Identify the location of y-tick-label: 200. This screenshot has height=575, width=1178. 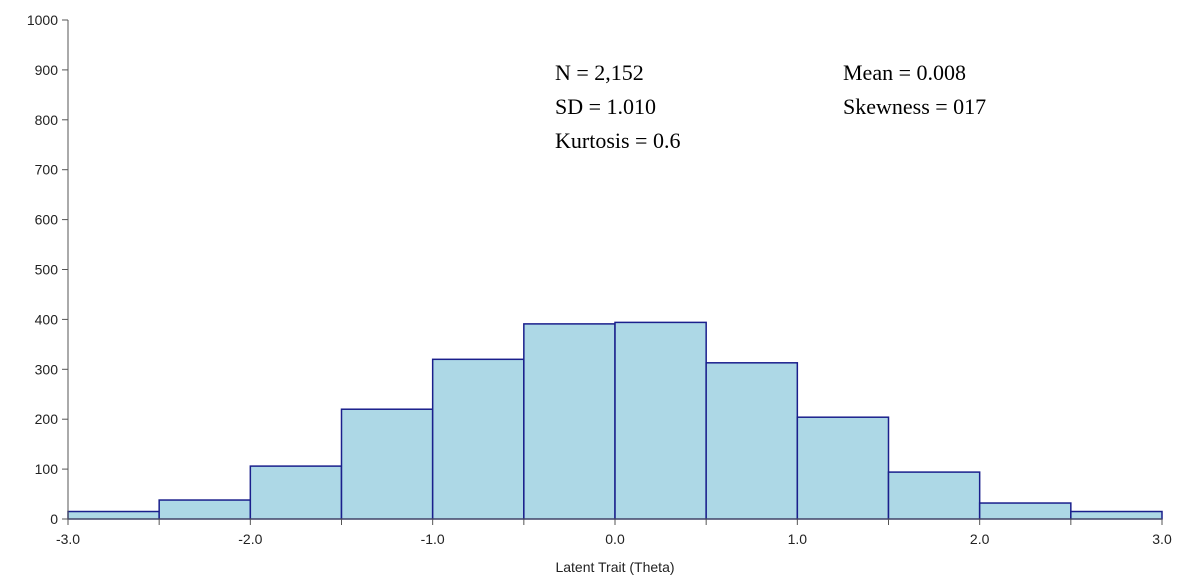
(47, 419).